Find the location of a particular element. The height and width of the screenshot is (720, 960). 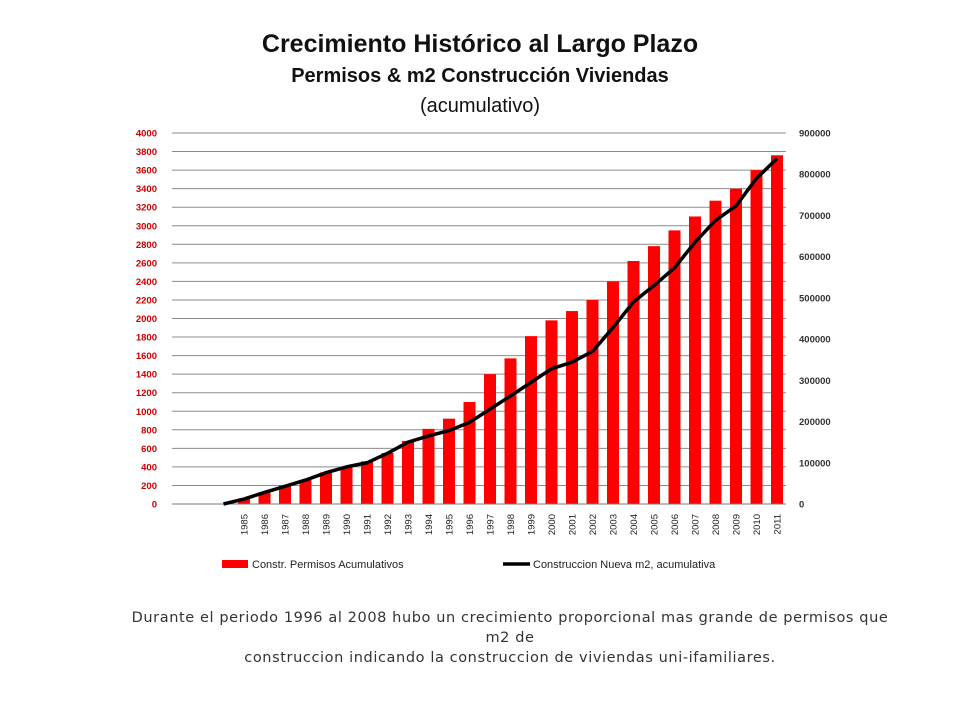

x-tick-label: 2007 is located at coordinates (696, 524).